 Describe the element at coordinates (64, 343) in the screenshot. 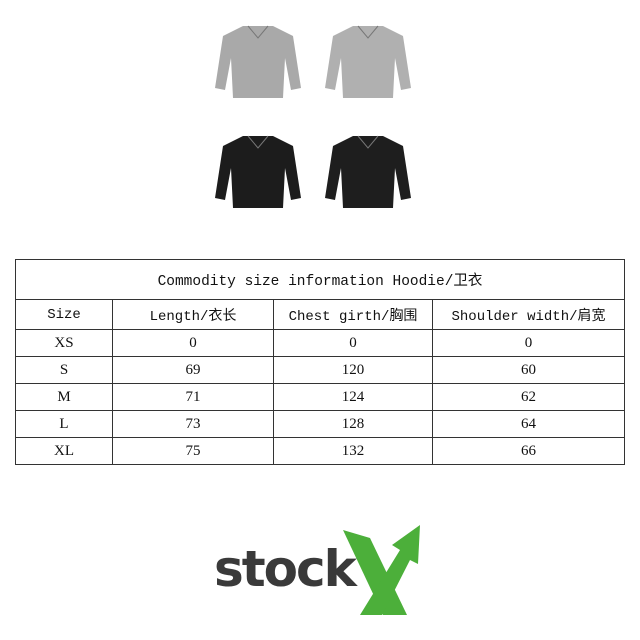

I see `table-cell: XS` at that location.